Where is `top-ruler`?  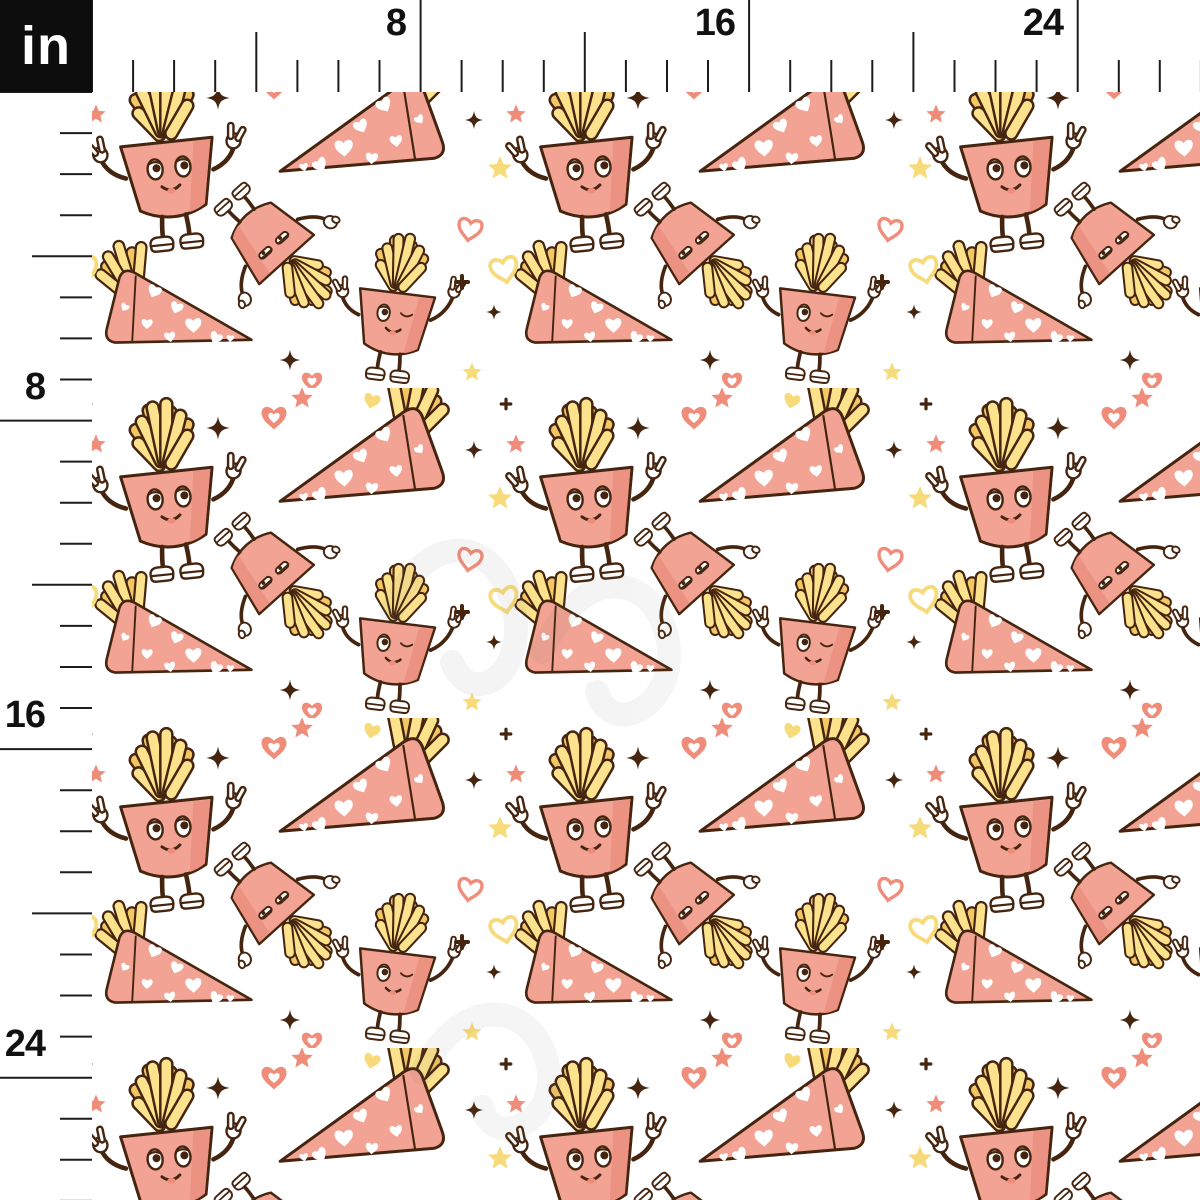 top-ruler is located at coordinates (645, 46).